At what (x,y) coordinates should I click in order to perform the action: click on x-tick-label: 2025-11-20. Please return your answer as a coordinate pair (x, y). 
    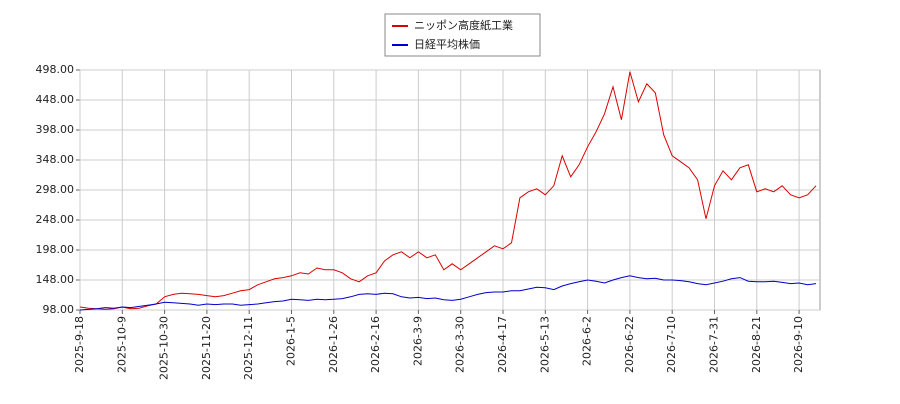
    Looking at the image, I should click on (206, 348).